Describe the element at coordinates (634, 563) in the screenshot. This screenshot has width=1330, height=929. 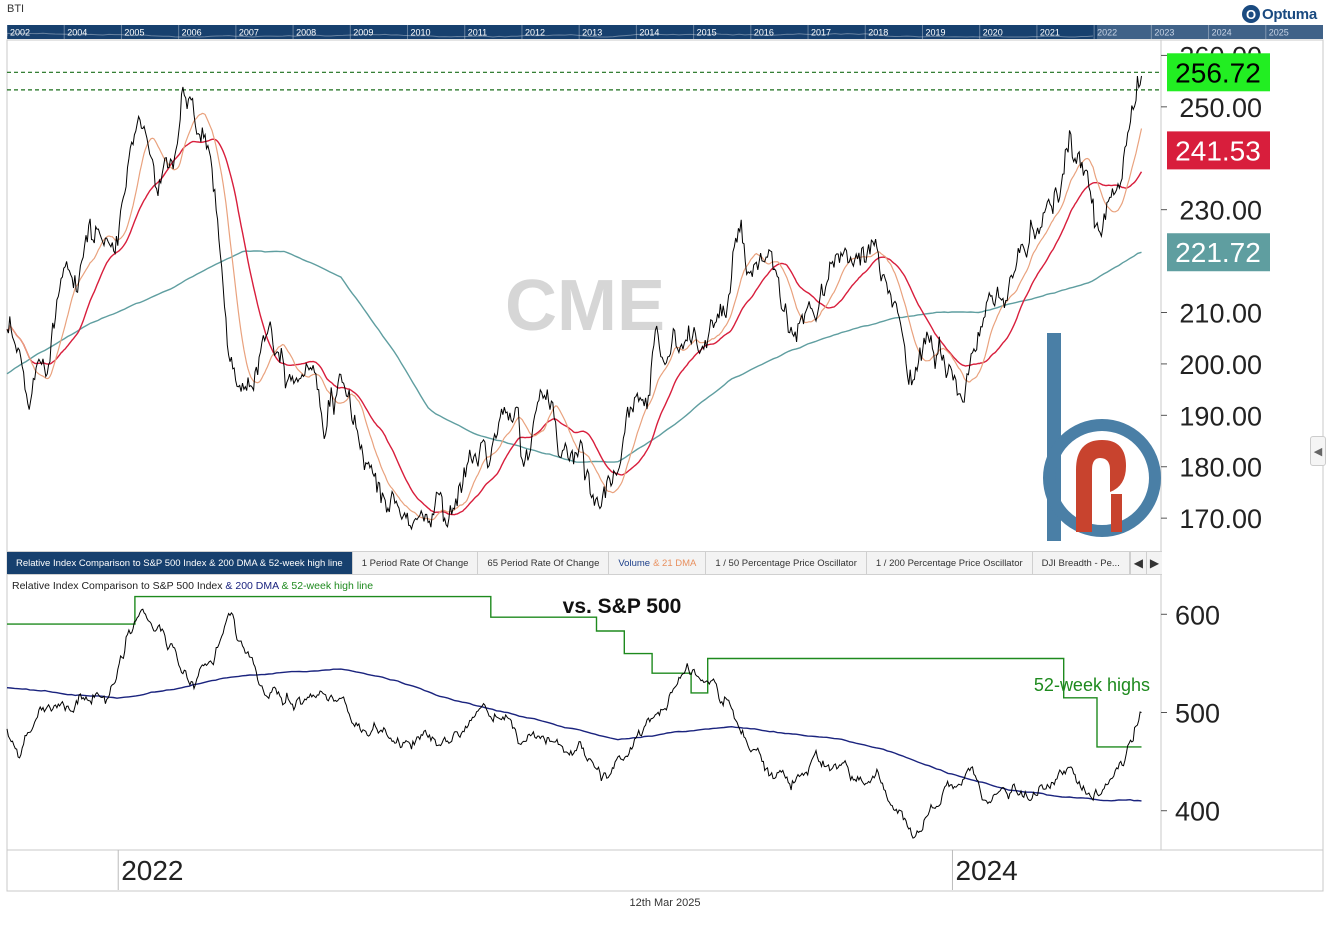
I see `indicator-tab-label: Volume` at that location.